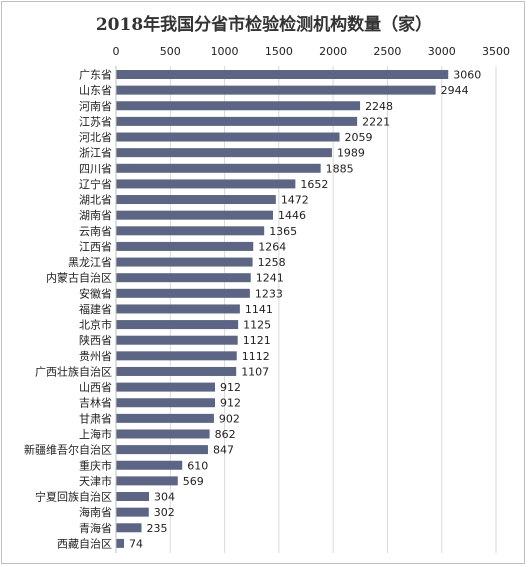  Describe the element at coordinates (95, 231) in the screenshot. I see `y-category-label: 云南省` at that location.